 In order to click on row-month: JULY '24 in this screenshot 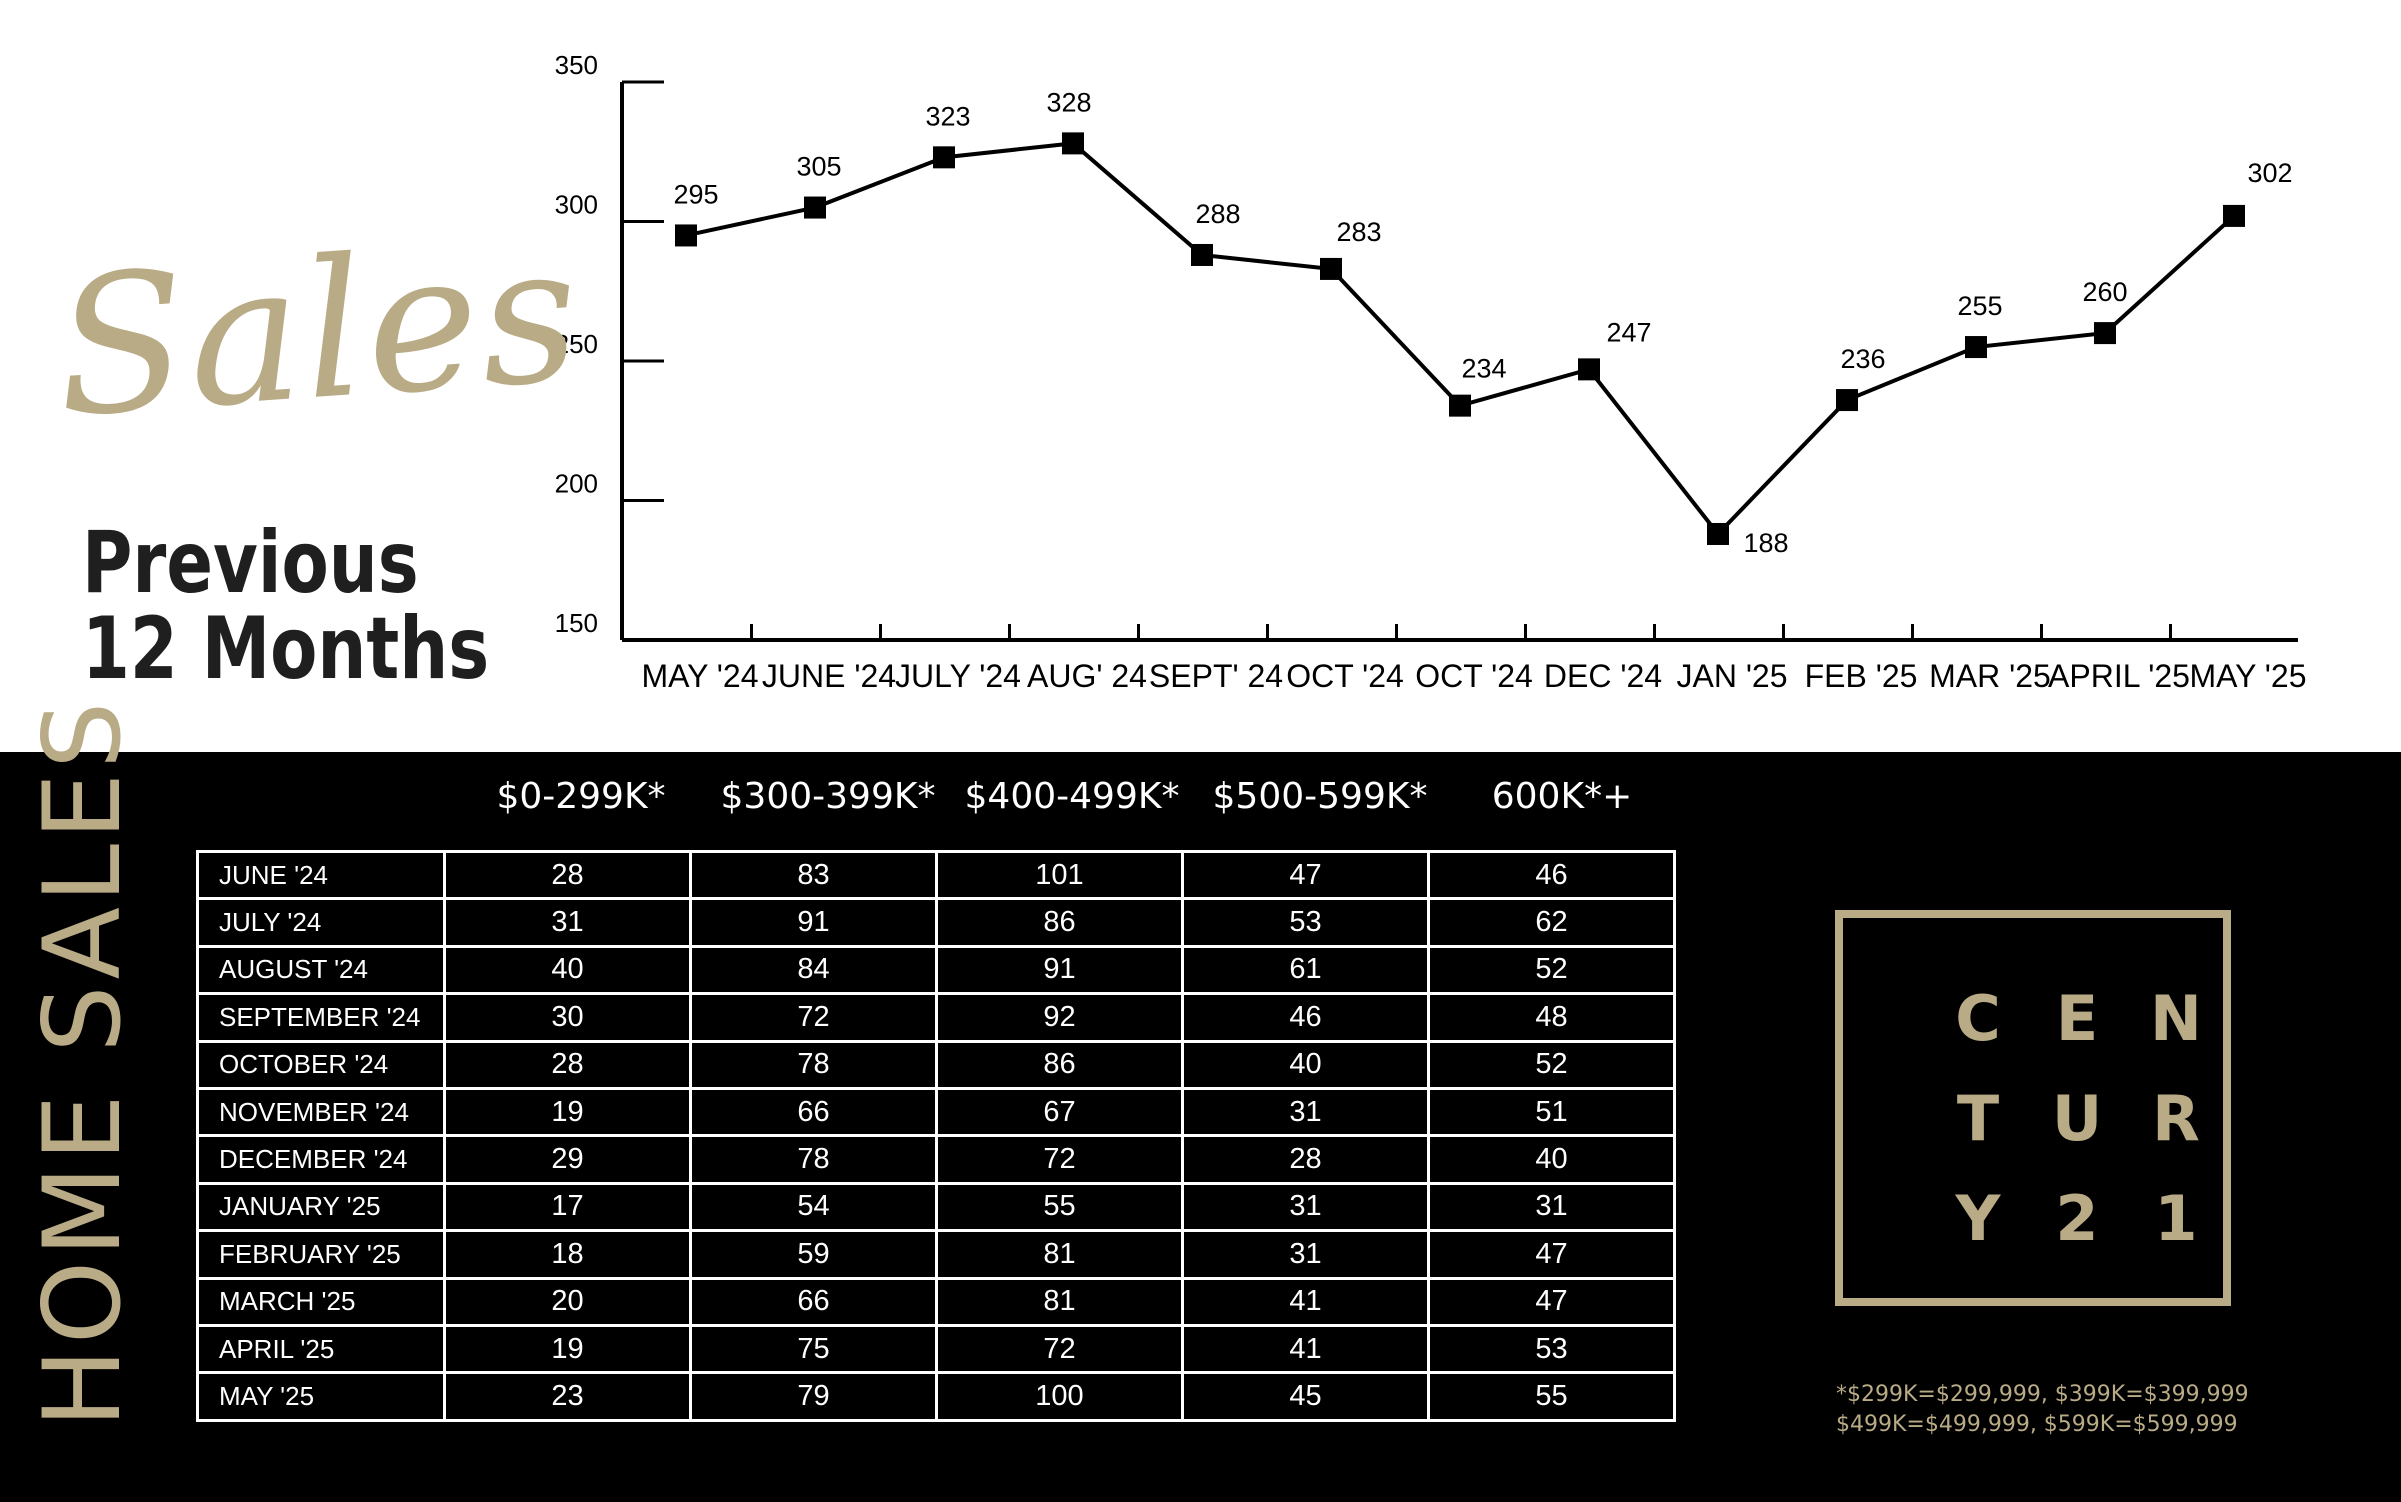, I will do `click(321, 922)`.